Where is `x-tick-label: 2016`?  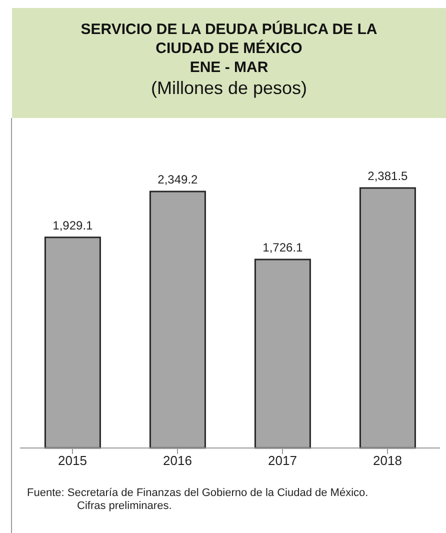 x-tick-label: 2016 is located at coordinates (177, 460).